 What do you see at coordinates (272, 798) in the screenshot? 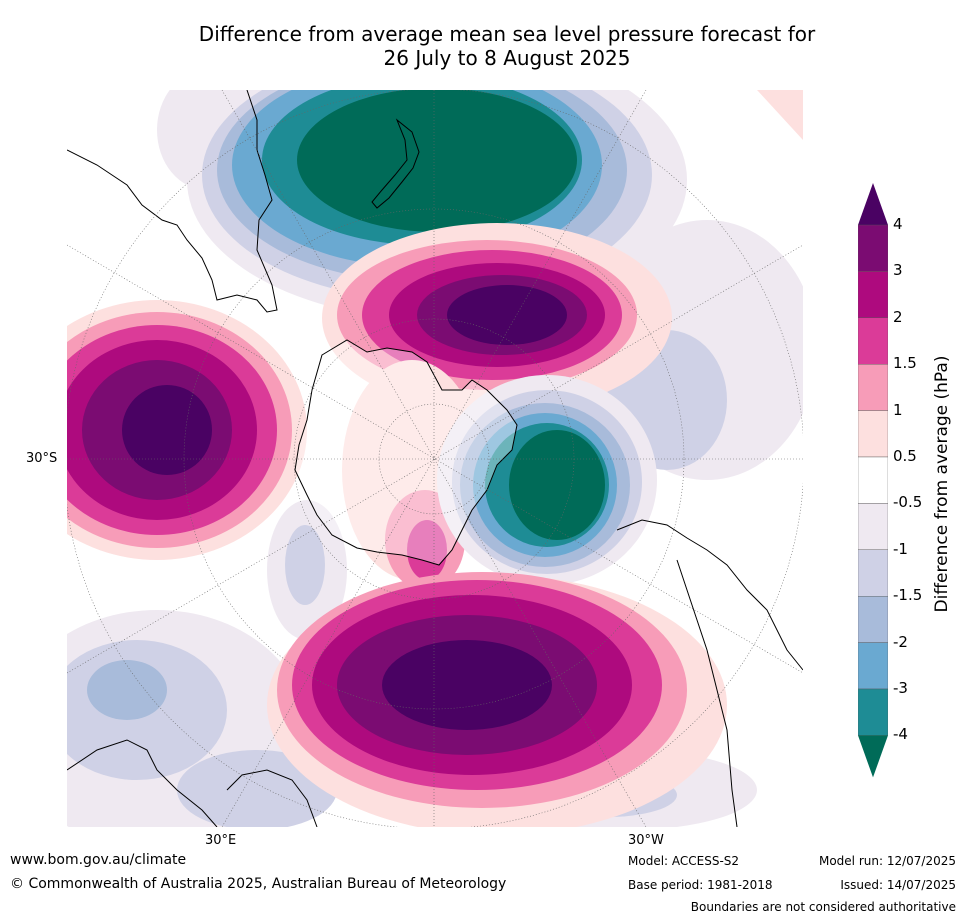
I see `madagascar-coastline` at bounding box center [272, 798].